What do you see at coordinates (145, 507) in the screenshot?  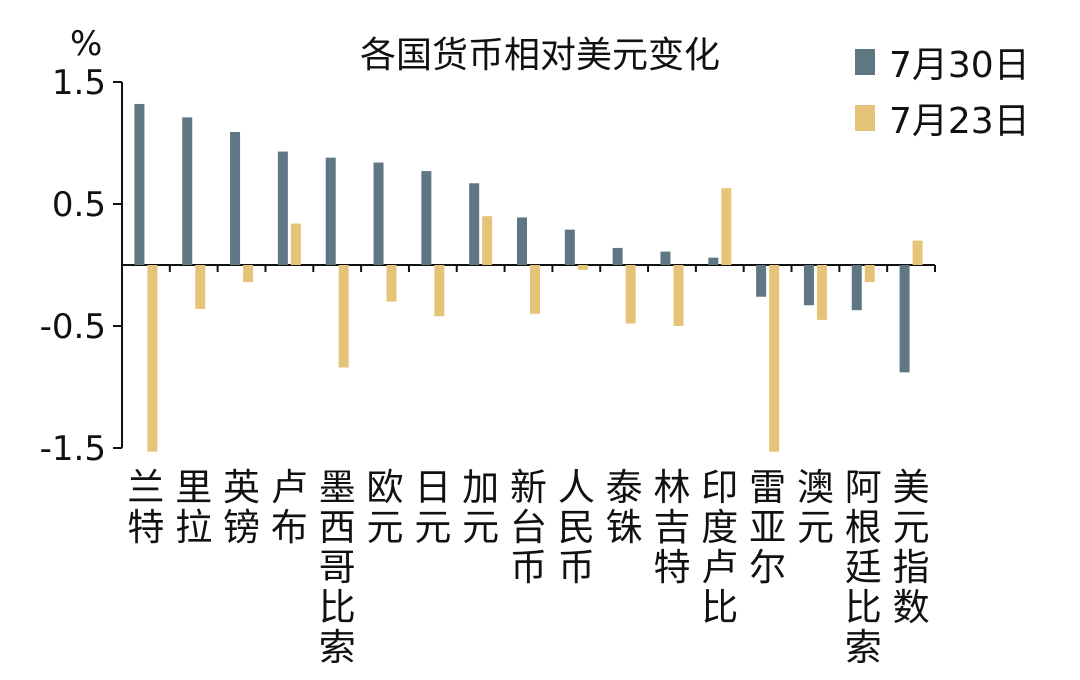 I see `x-tick-label: 兰特` at bounding box center [145, 507].